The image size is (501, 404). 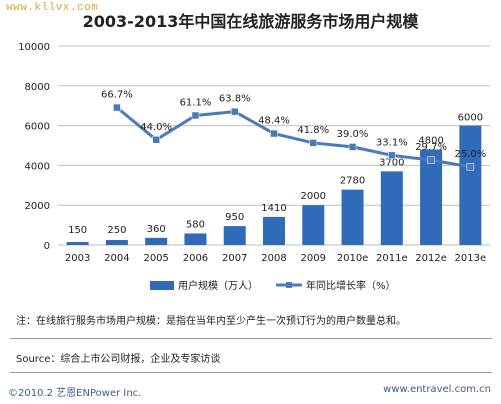 I want to click on bar-value-label: 250, so click(x=116, y=230).